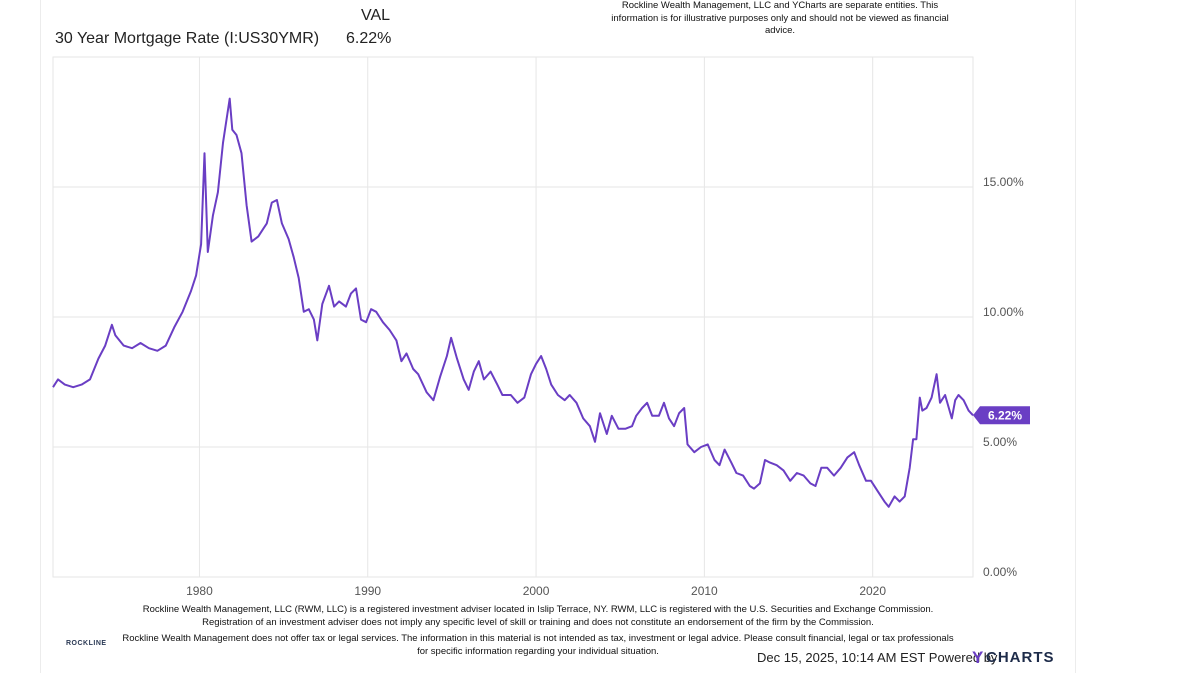 This screenshot has width=1200, height=673. What do you see at coordinates (1003, 312) in the screenshot?
I see `y-tick-label: 10.00%` at bounding box center [1003, 312].